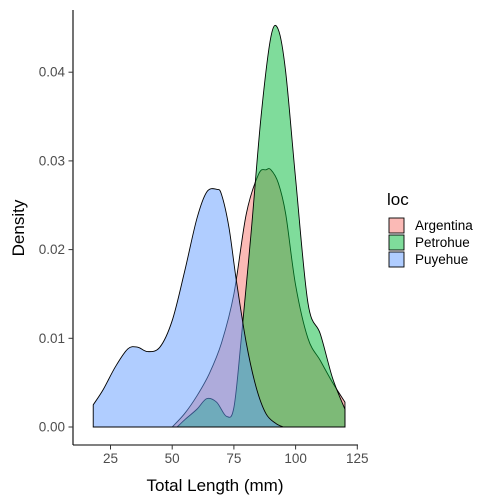  What do you see at coordinates (357, 458) in the screenshot?
I see `x-tick-label: 125` at bounding box center [357, 458].